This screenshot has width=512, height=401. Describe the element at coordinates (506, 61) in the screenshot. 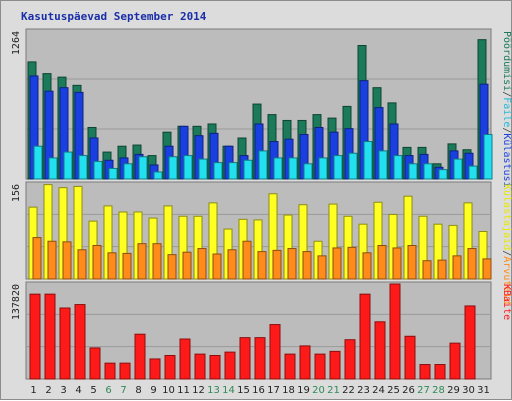

I see `legend-item: Pöördumisi` at that location.